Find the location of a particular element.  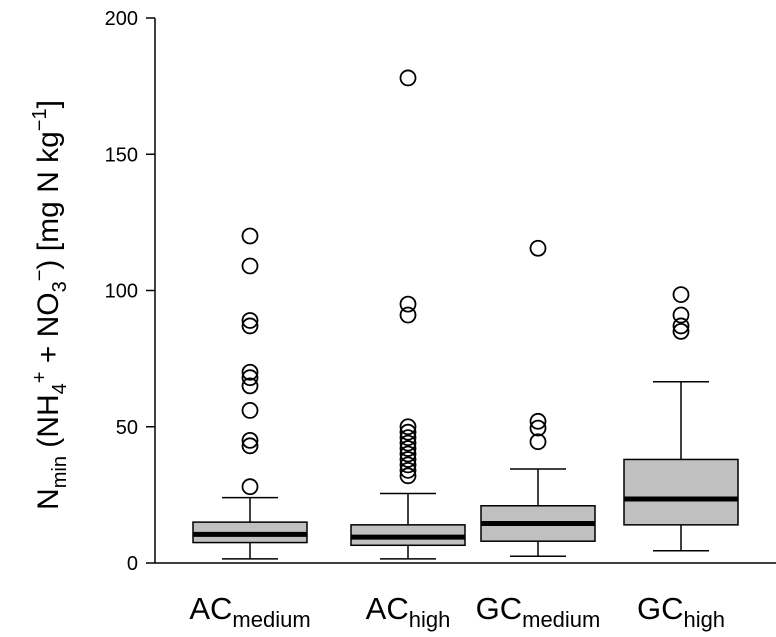

x-labels: ACmedium AChigh GCmedium GChigh is located at coordinates (457, 611).